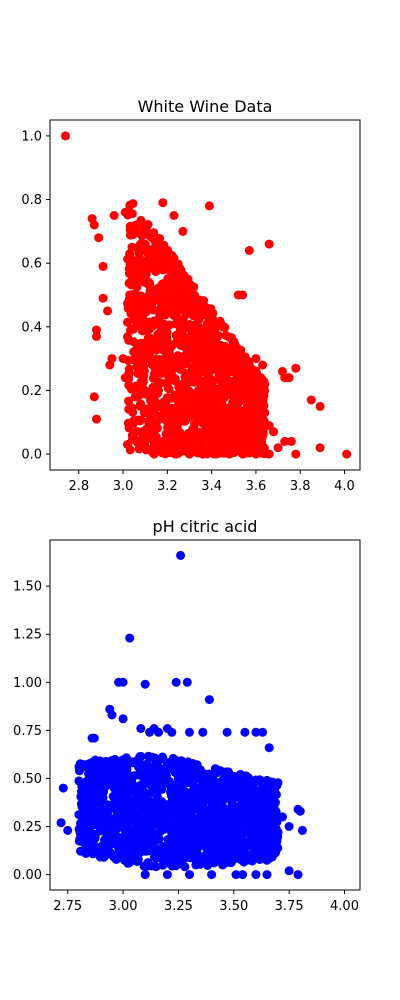  Describe the element at coordinates (31, 264) in the screenshot. I see `y-tick-label: 0.6` at that location.